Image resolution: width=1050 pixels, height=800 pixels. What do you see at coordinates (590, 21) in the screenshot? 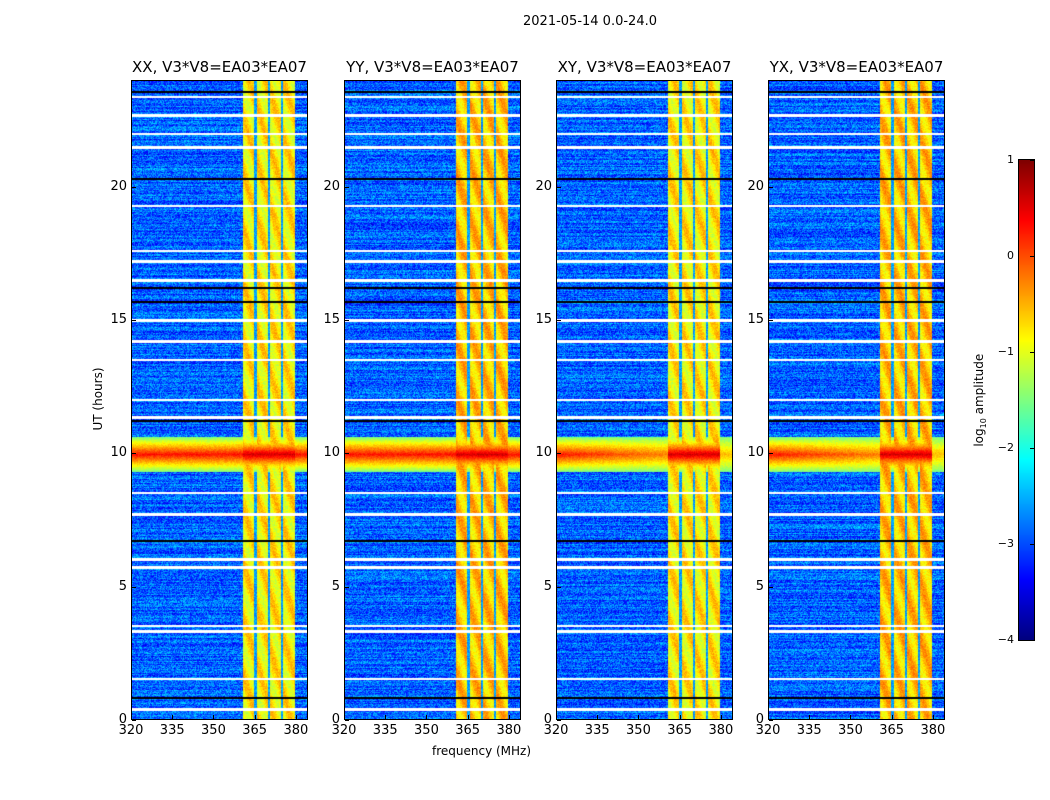
I see `figure-title: 2021-05-14 0.0-24.0` at bounding box center [590, 21].